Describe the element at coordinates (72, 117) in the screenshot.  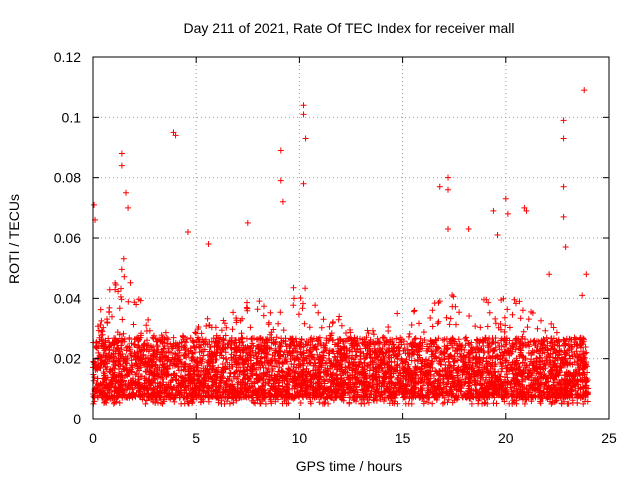
I see `y-tick-label: 0.1` at that location.